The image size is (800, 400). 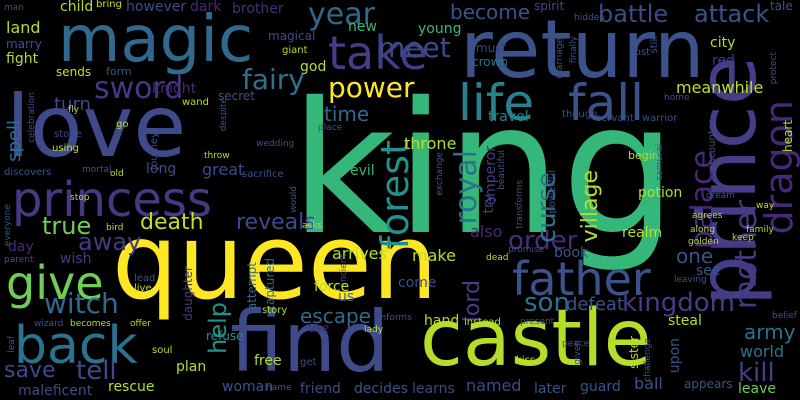 What do you see at coordinates (252, 286) in the screenshot?
I see `word-attempt: attempt` at bounding box center [252, 286].